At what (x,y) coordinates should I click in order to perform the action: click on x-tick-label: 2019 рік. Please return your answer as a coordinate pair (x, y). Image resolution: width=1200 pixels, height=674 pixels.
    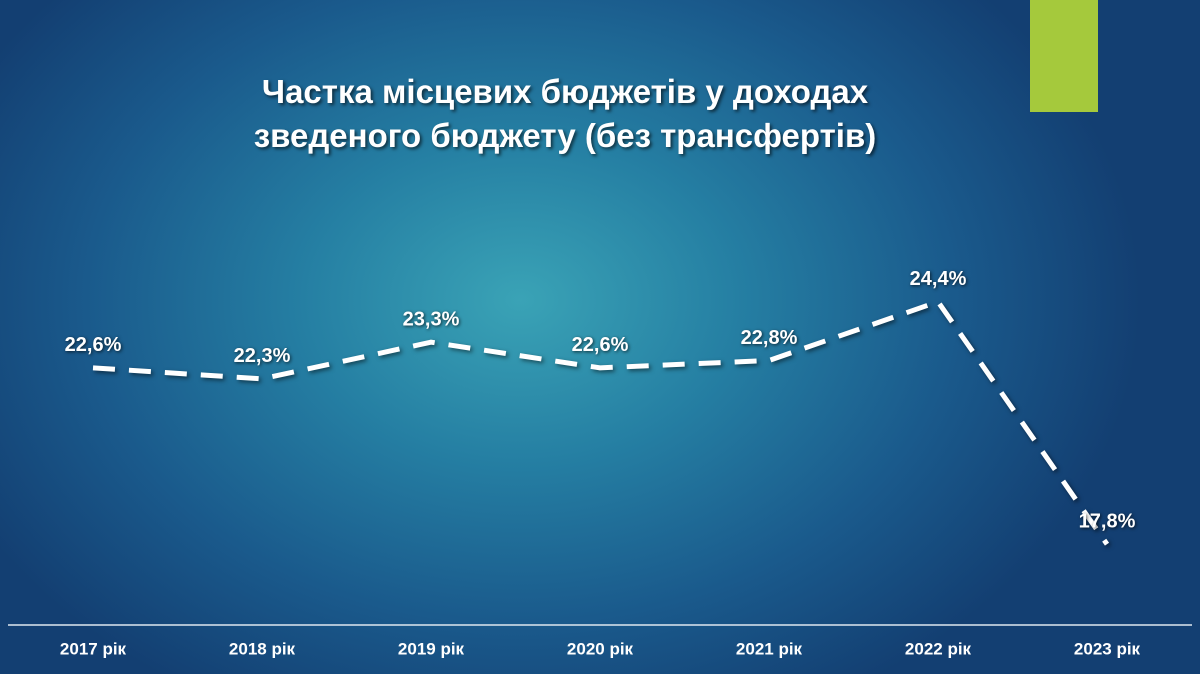
    Looking at the image, I should click on (431, 648).